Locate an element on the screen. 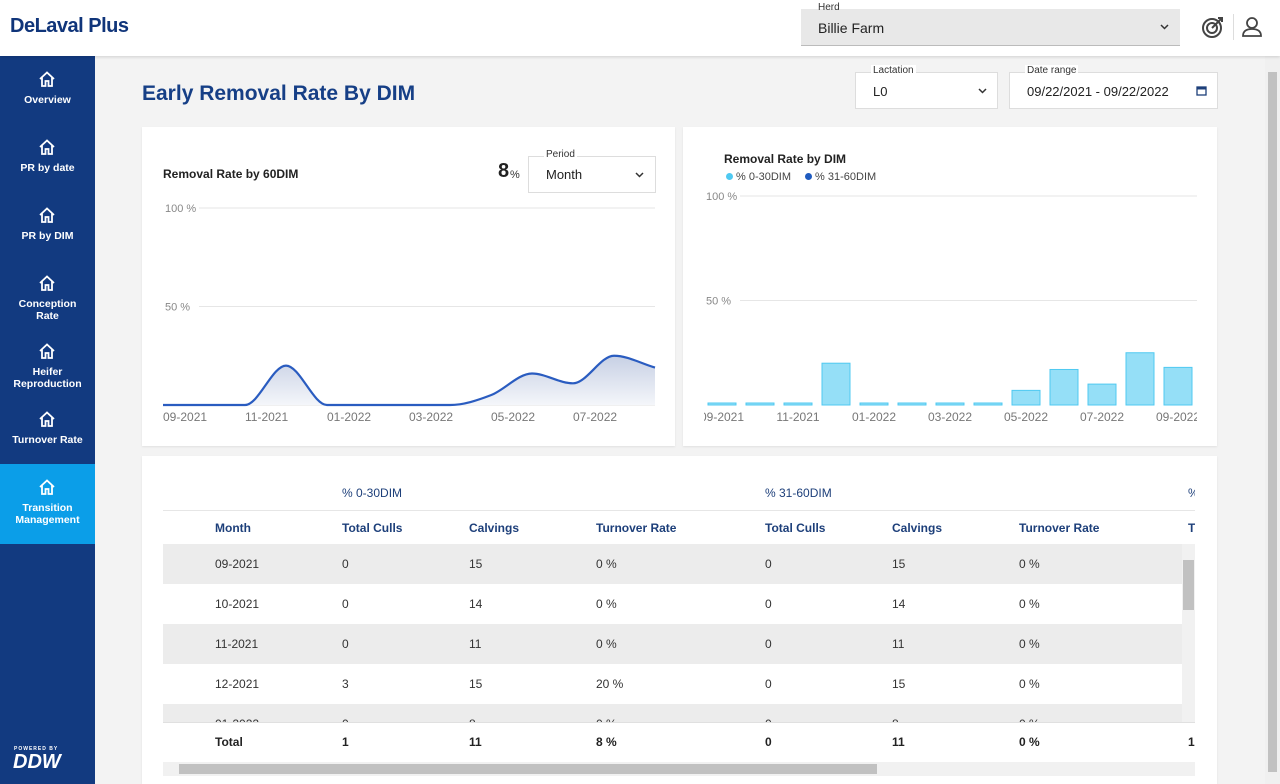  table-cell: 20 % is located at coordinates (610, 684).